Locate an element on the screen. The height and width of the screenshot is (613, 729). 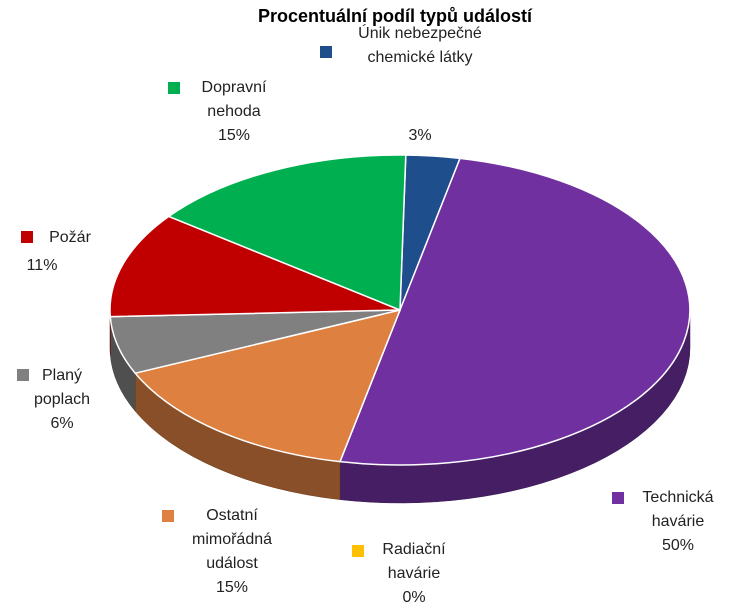
category-label: Radiační havárie is located at coordinates (414, 561).